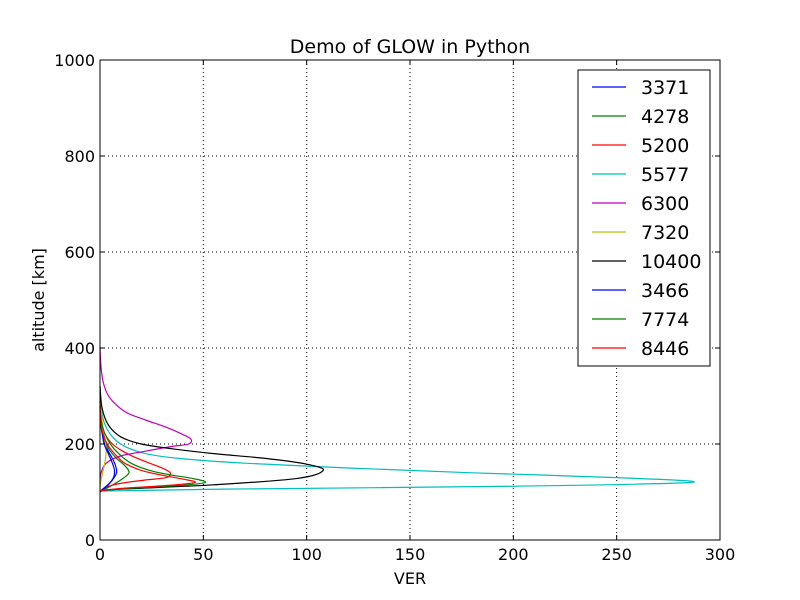  I want to click on y-tick-label: 400, so click(79, 348).